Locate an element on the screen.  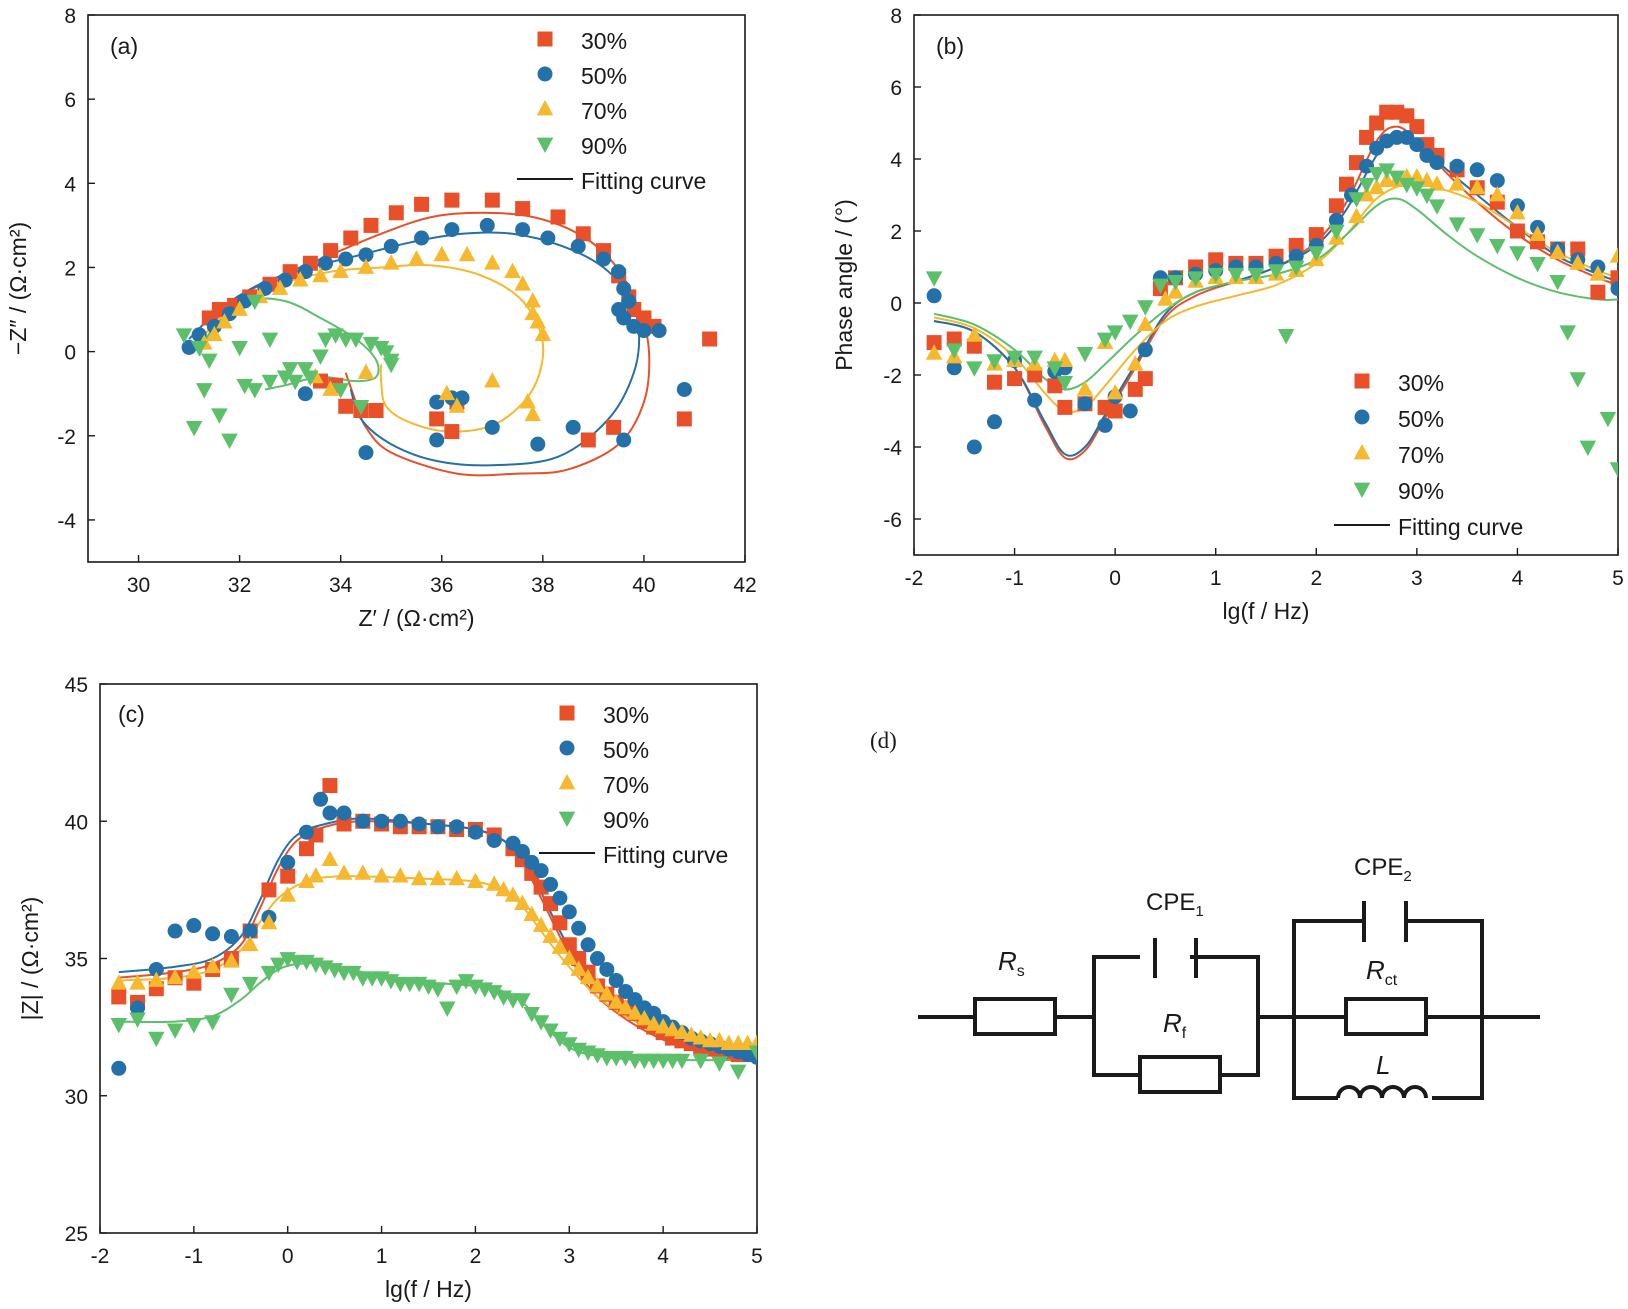
panel-d-equivalent-circuit: (d) Rs CPE1 Rf CPE2 Rct L is located at coordinates (1205, 917).